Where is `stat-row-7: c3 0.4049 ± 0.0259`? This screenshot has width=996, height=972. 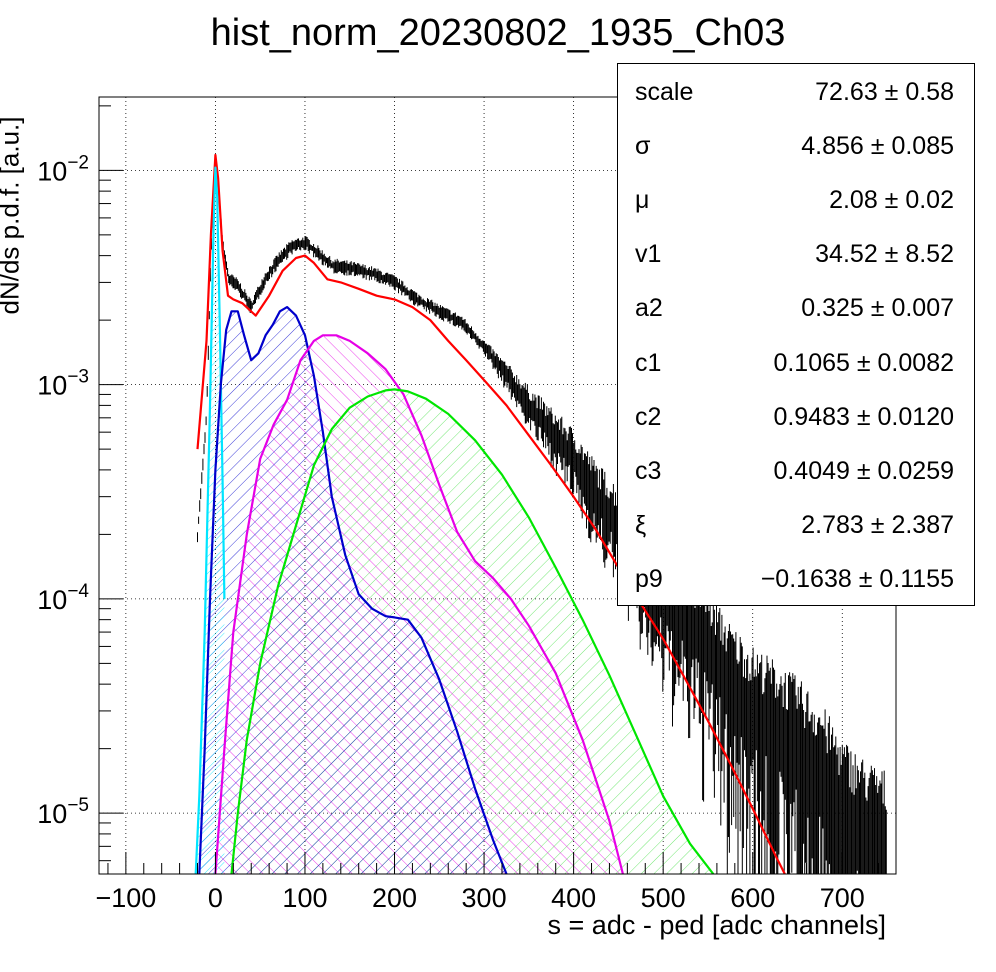
stat-row-7: c3 0.4049 ± 0.0259 is located at coordinates (796, 472).